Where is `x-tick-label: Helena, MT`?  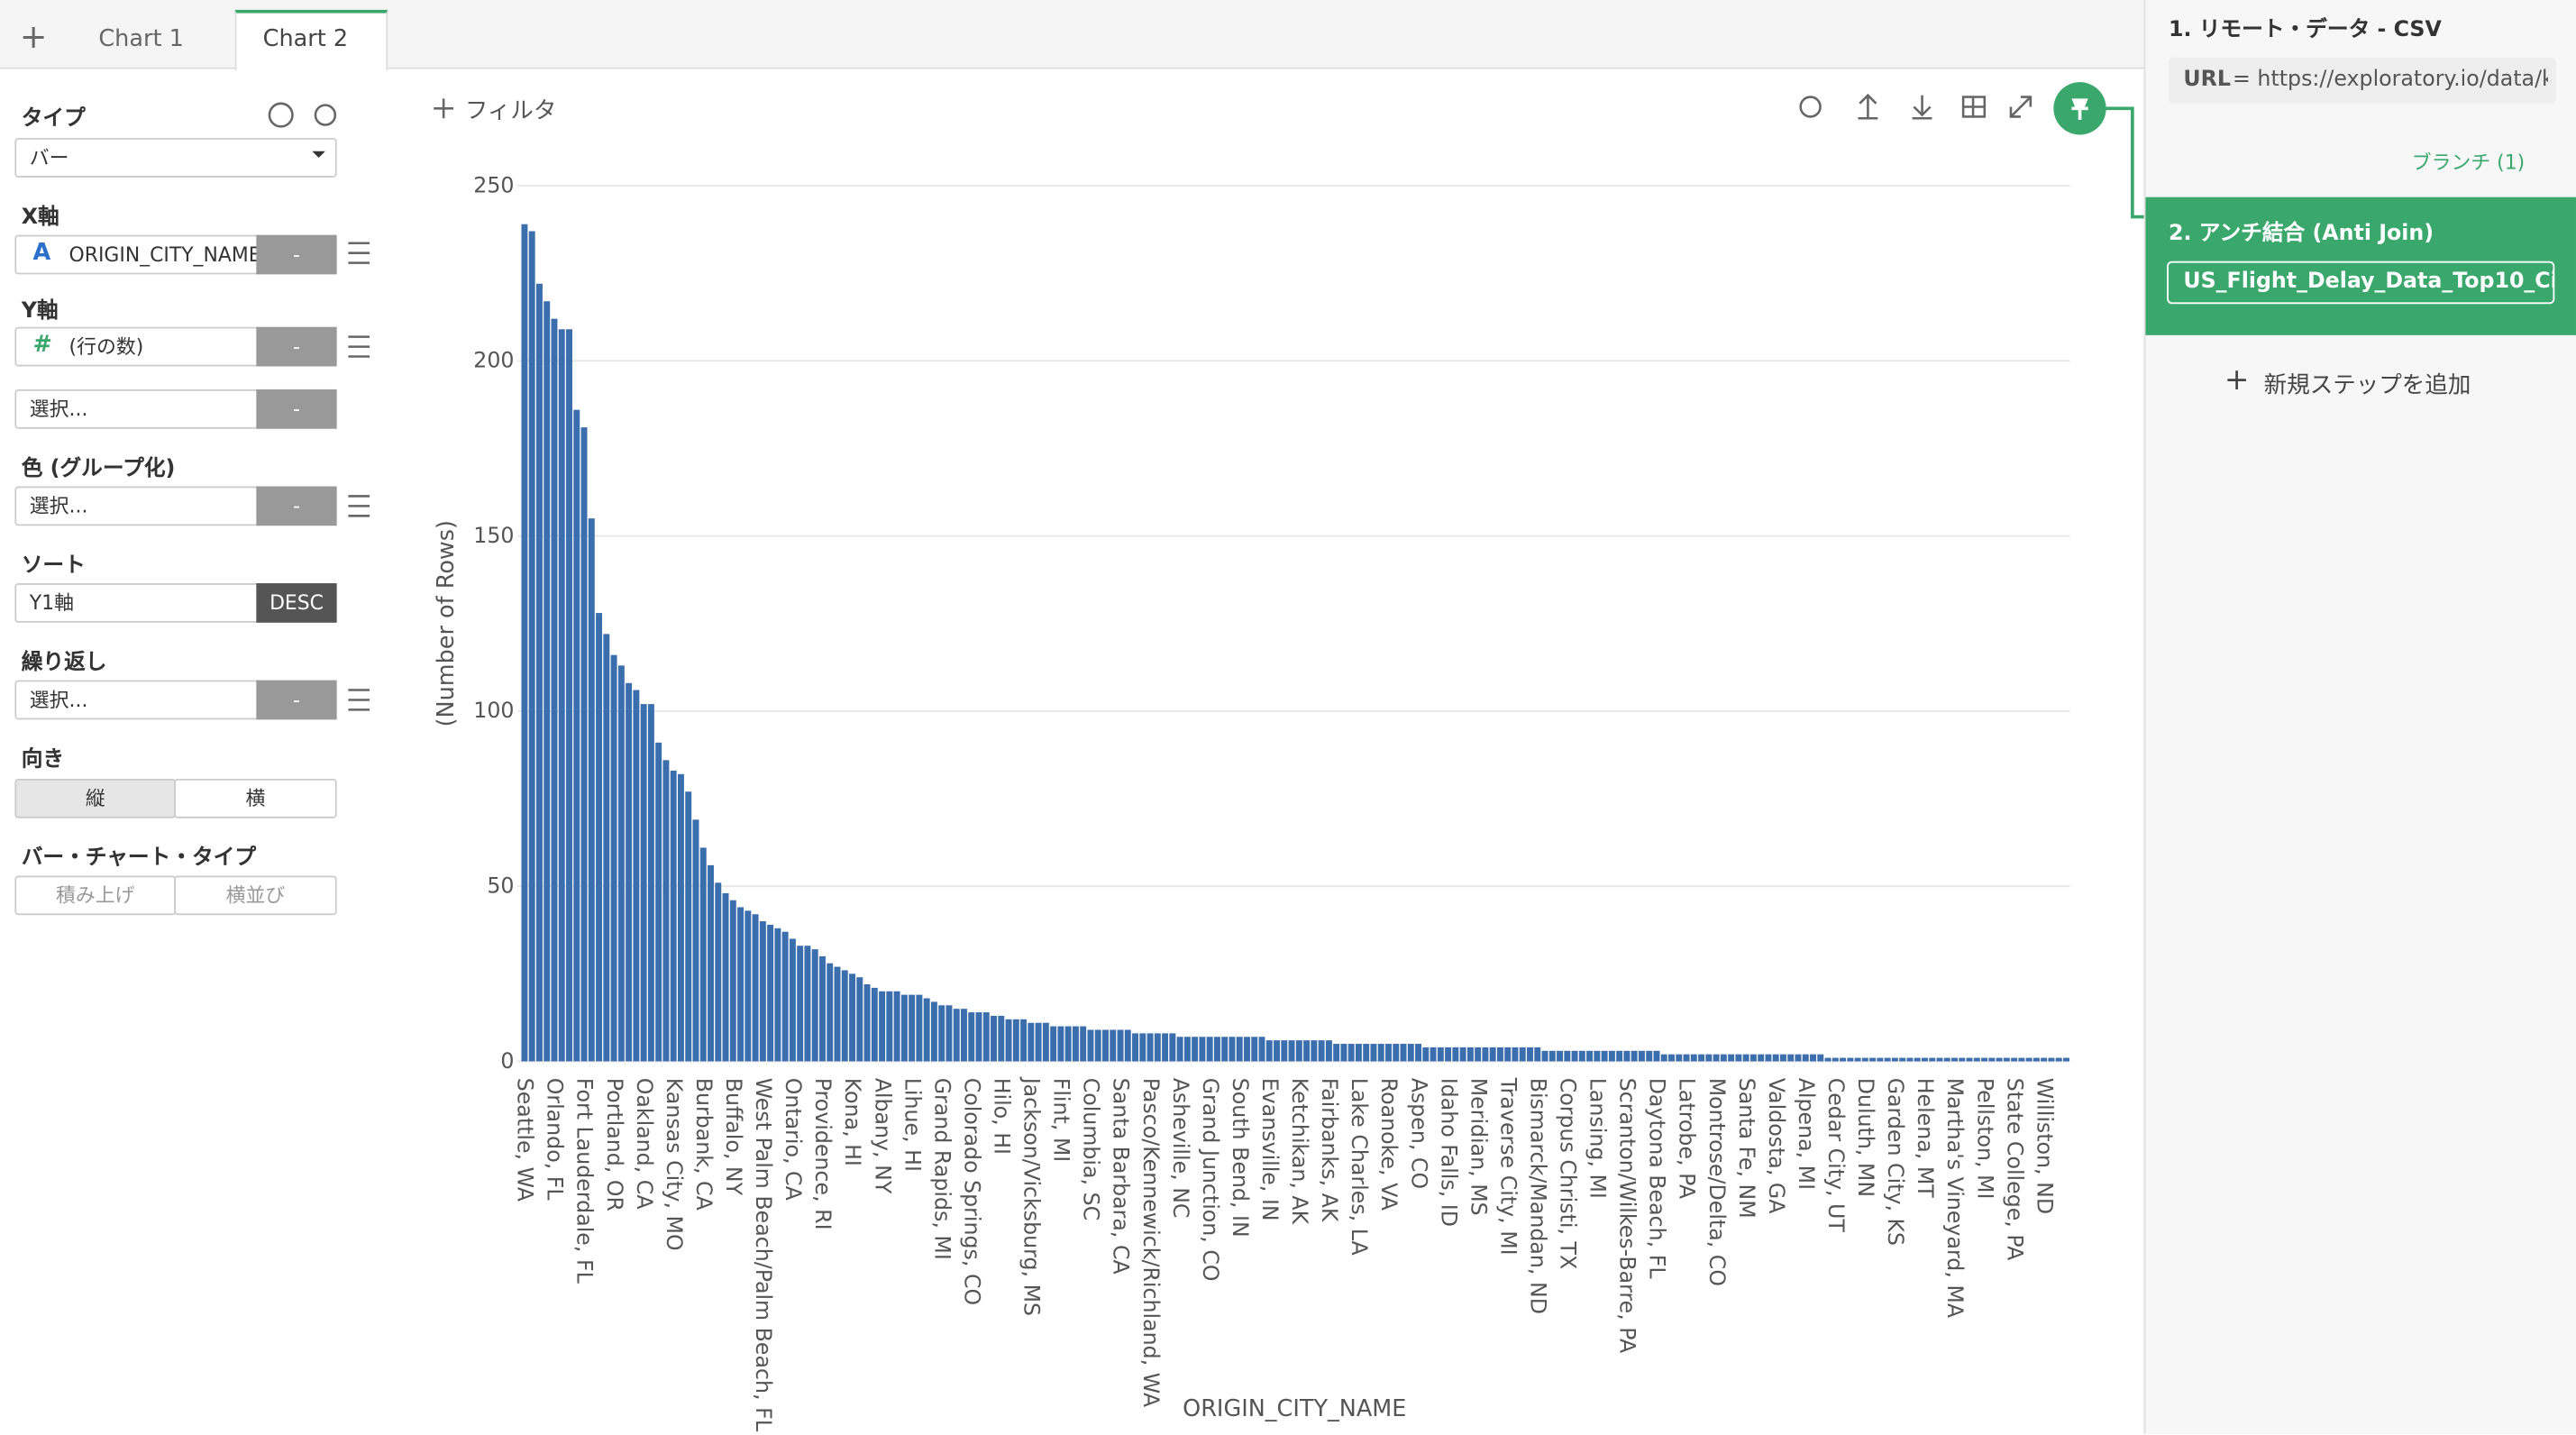
x-tick-label: Helena, MT is located at coordinates (1925, 1138).